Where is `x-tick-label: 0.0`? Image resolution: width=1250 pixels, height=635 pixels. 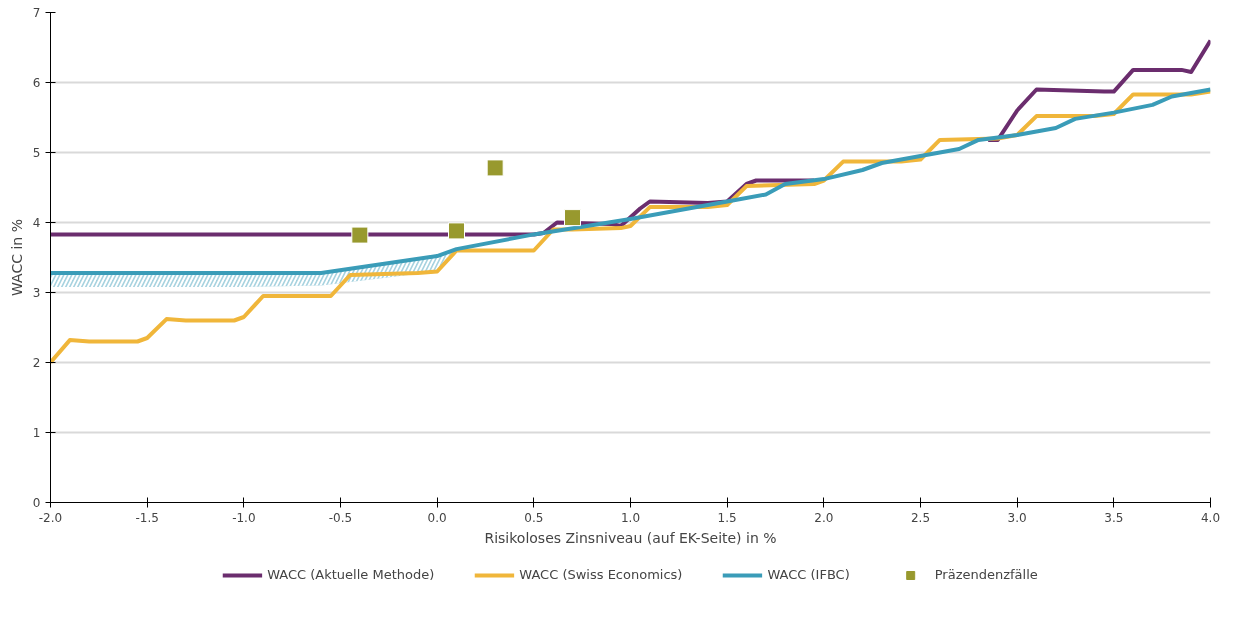
x-tick-label: 0.0 is located at coordinates (437, 517).